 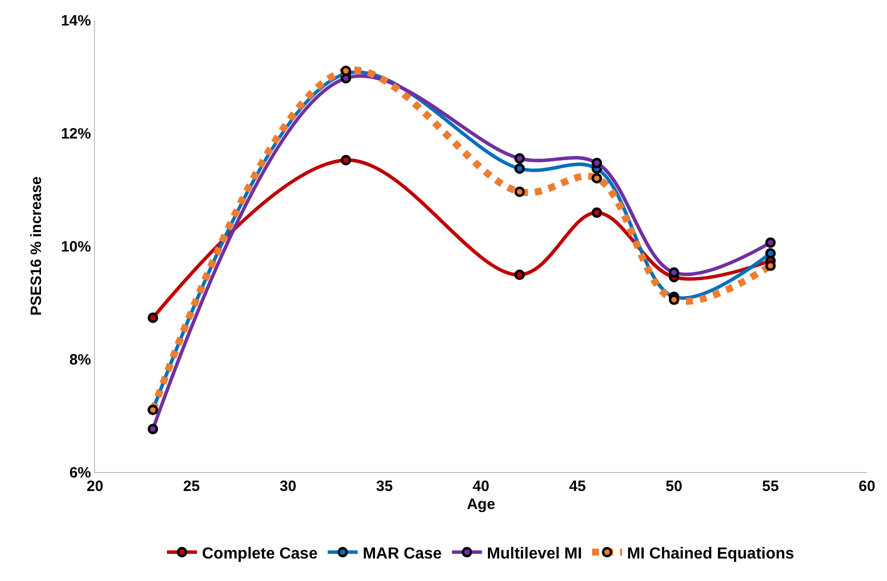 I want to click on x-tick-label: 25, so click(x=191, y=486).